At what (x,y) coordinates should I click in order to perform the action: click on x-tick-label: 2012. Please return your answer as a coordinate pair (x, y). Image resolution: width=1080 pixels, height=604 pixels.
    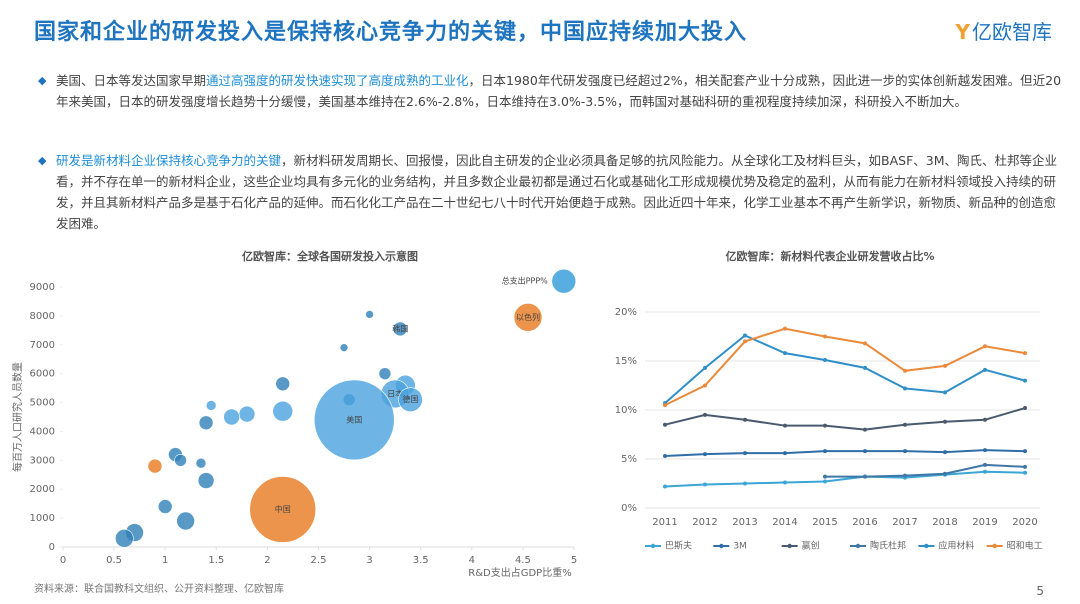
    Looking at the image, I should click on (704, 522).